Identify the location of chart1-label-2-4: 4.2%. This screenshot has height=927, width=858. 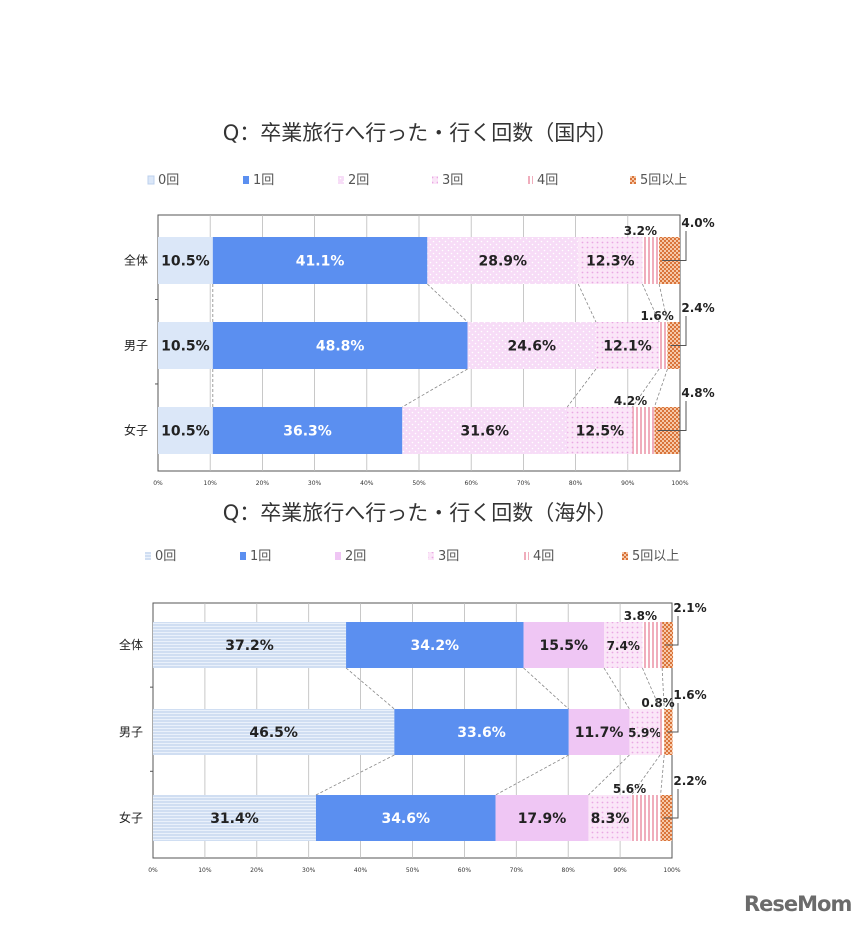
(630, 401).